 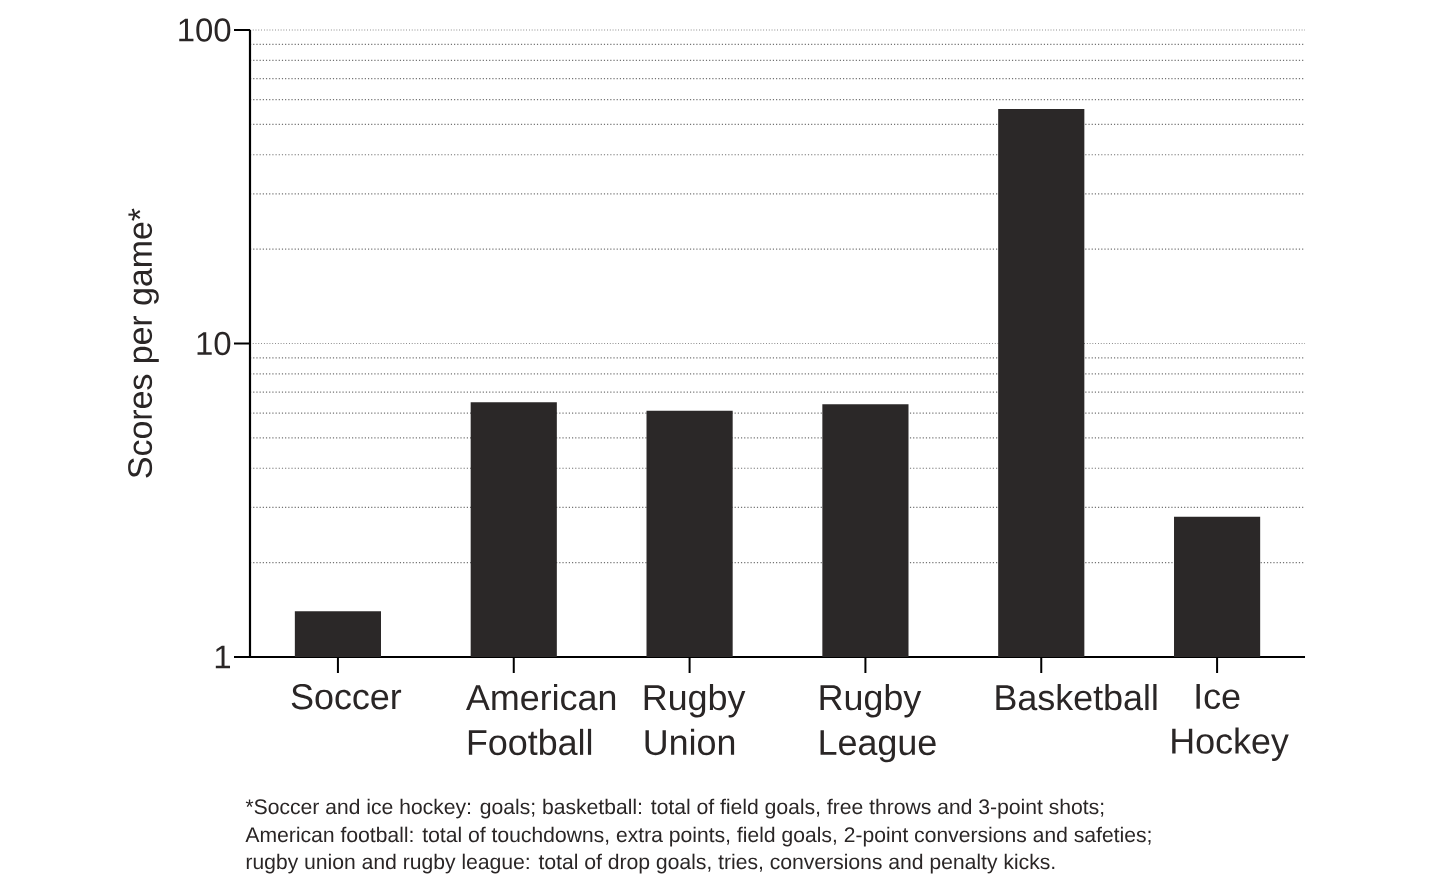 What do you see at coordinates (650, 863) in the screenshot?
I see `text: rugby union and rugby league: total of drop goals, tries, conversions and penalty kicks.` at bounding box center [650, 863].